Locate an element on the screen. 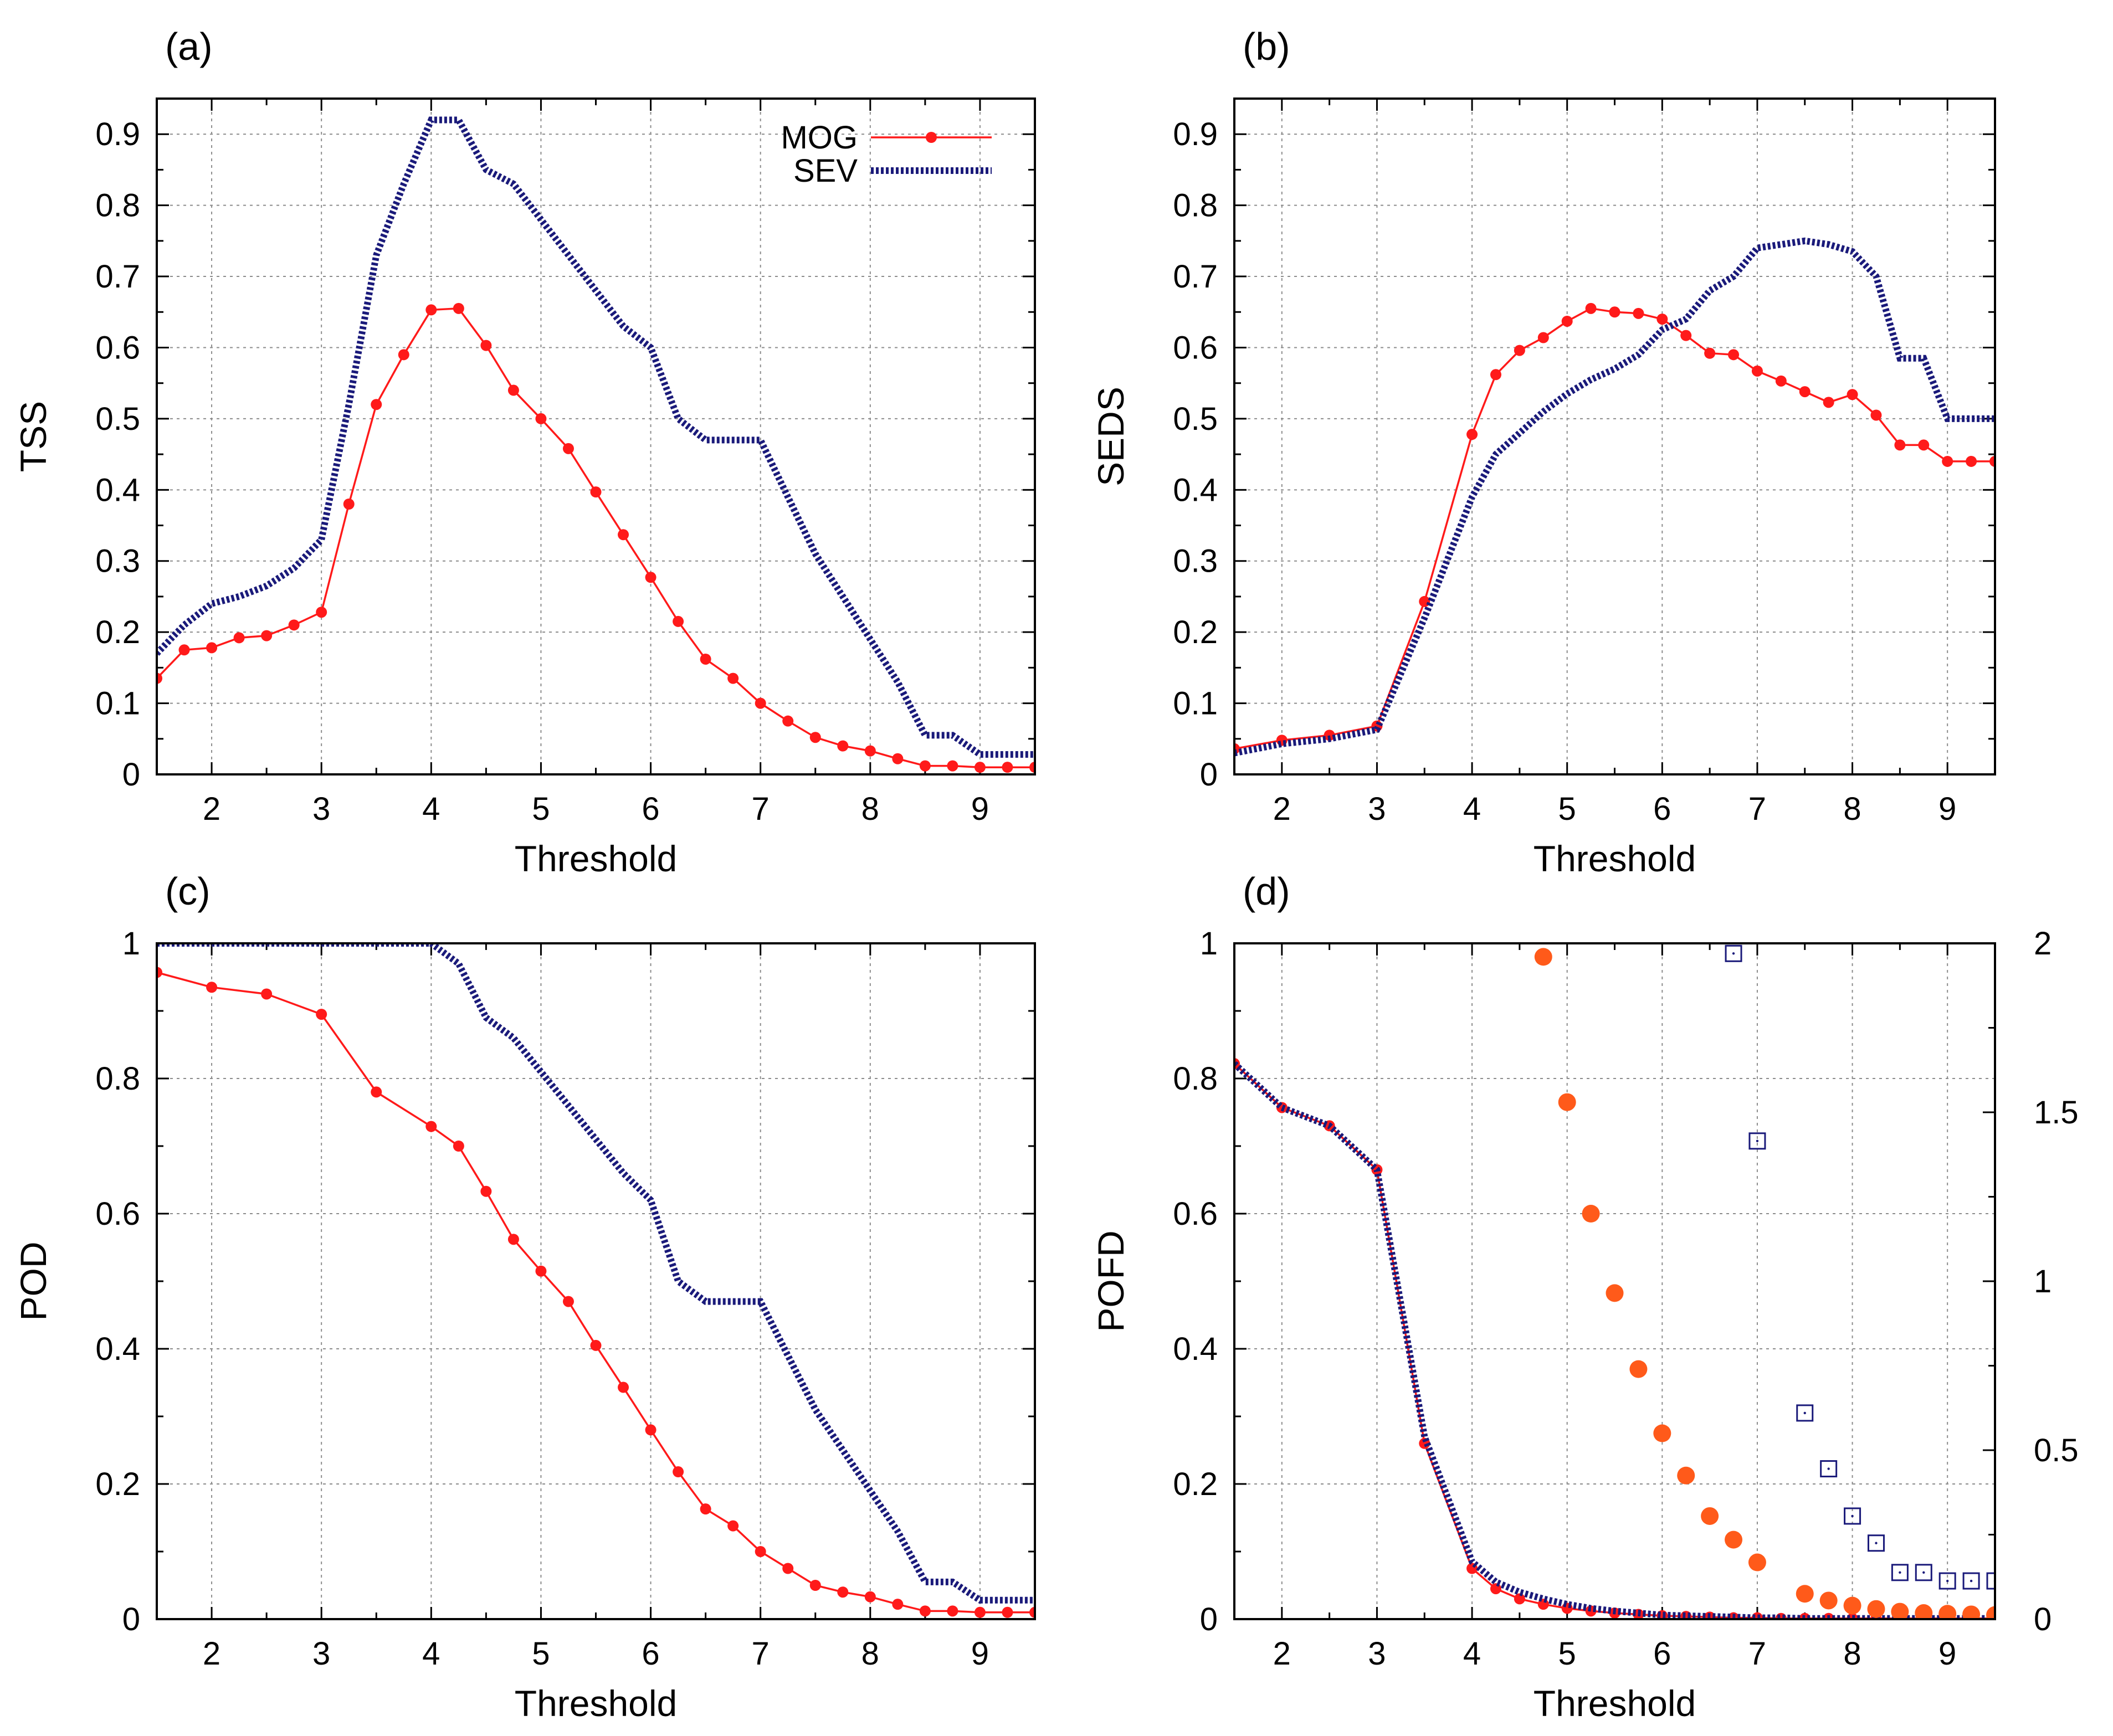 The height and width of the screenshot is (1736, 2113). series-line-sev is located at coordinates (1614, 497).